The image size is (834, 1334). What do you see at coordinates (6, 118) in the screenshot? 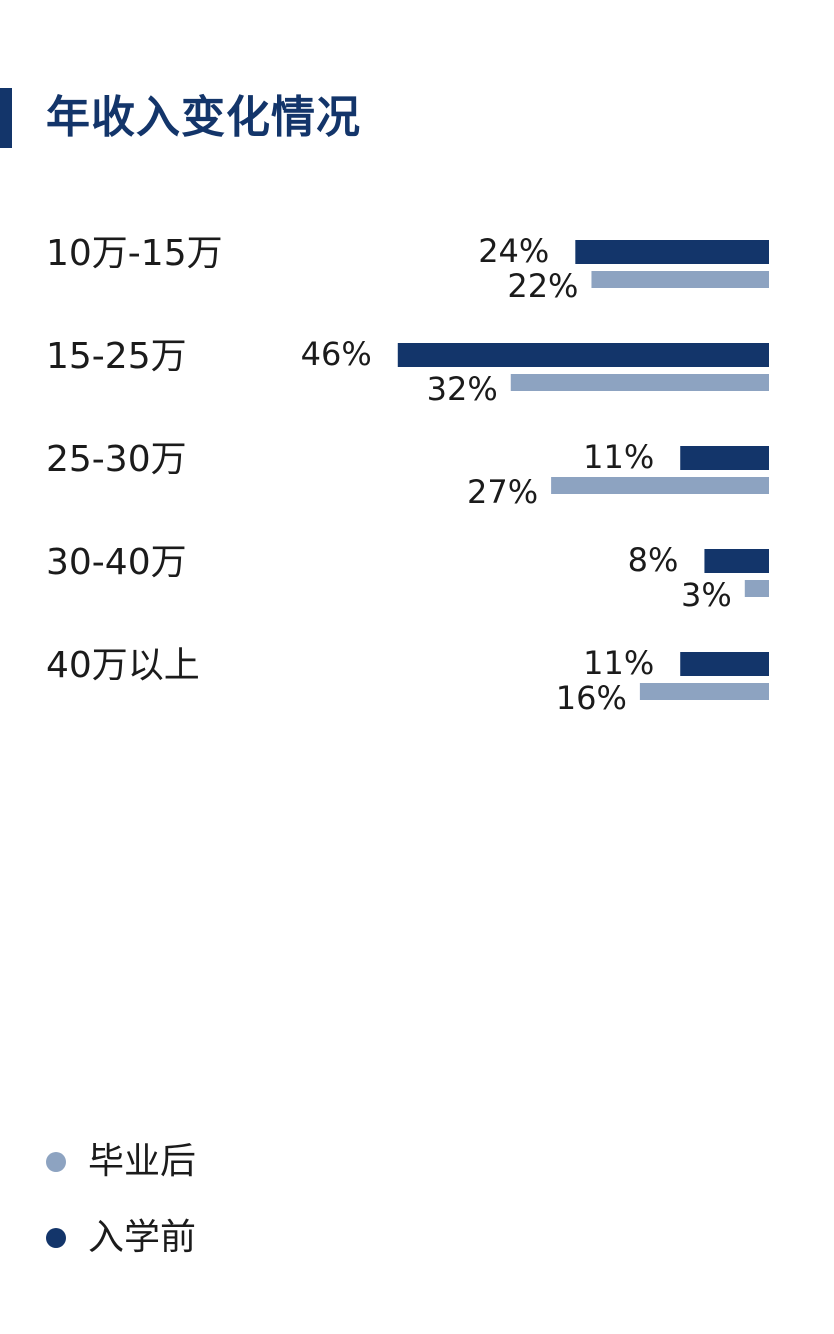
I see `title-accent-bar` at bounding box center [6, 118].